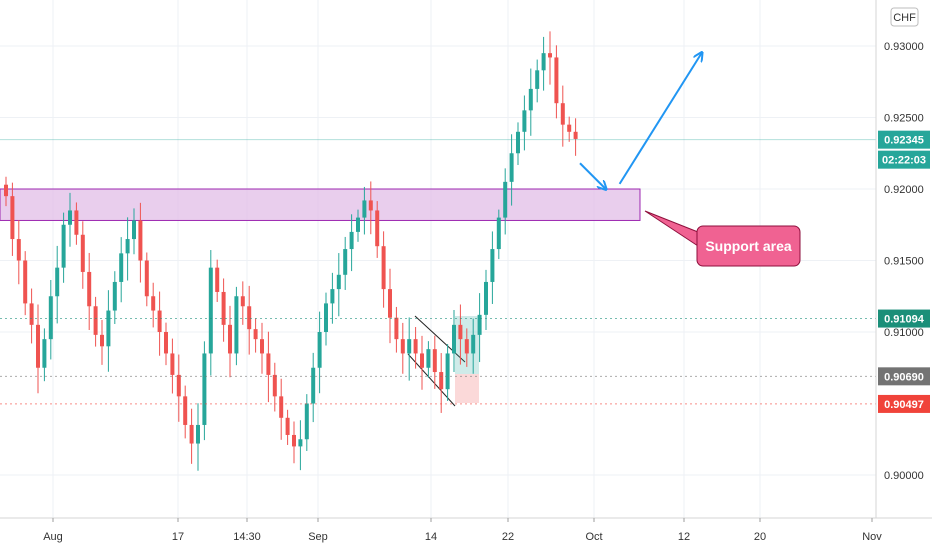 The height and width of the screenshot is (550, 932). Describe the element at coordinates (904, 333) in the screenshot. I see `price-tick-label: 0.91000` at that location.